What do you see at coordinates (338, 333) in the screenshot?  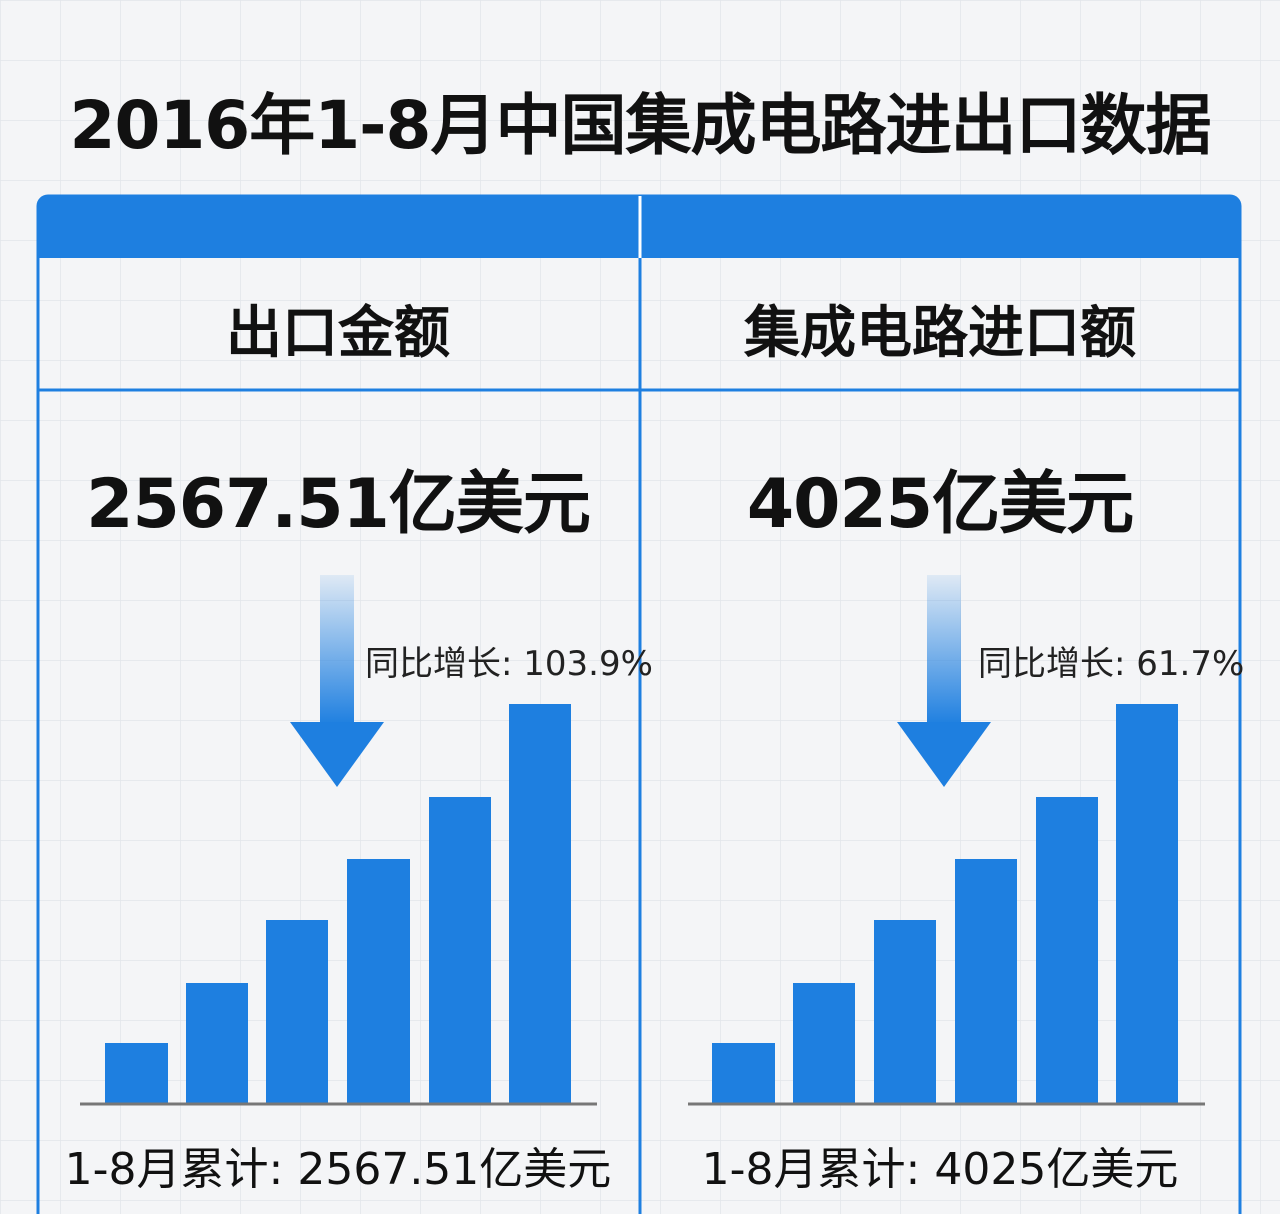 I see `panel-header: 出口金额` at bounding box center [338, 333].